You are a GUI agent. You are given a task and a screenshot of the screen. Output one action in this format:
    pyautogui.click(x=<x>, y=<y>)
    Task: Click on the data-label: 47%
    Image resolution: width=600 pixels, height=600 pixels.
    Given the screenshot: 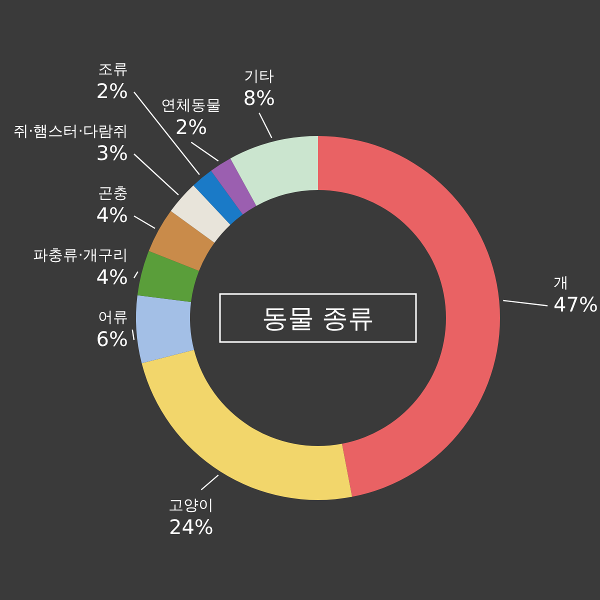 What is the action you would take?
    pyautogui.click(x=576, y=304)
    